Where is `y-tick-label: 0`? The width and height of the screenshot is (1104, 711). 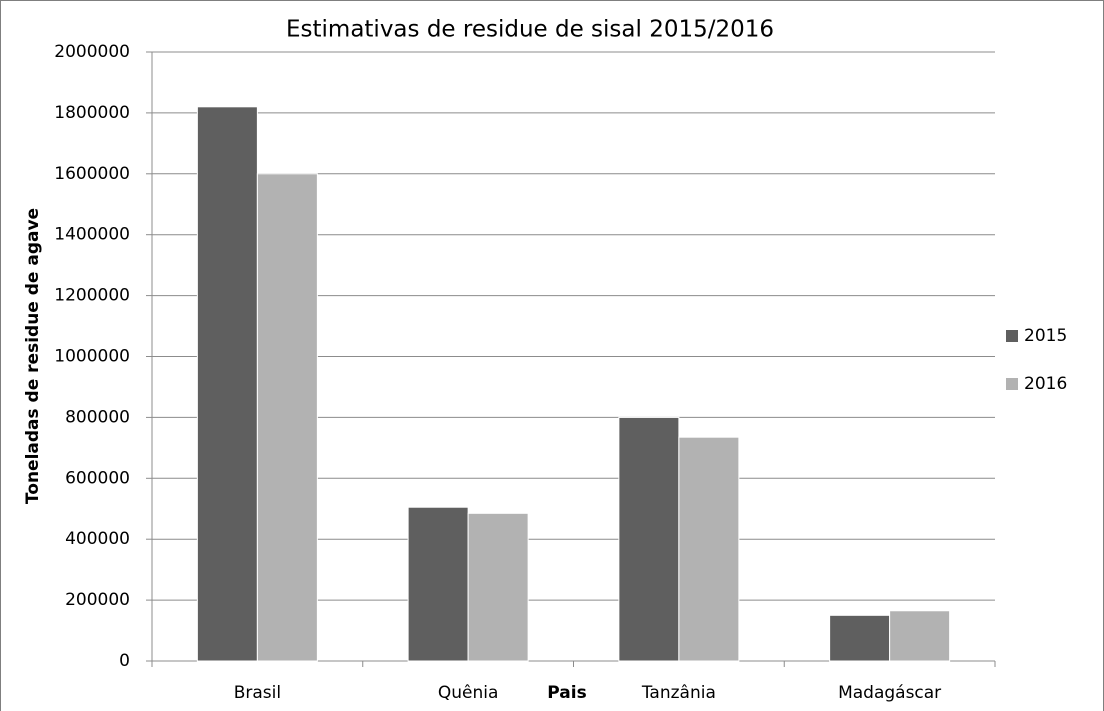 y-tick-label: 0 is located at coordinates (124, 661).